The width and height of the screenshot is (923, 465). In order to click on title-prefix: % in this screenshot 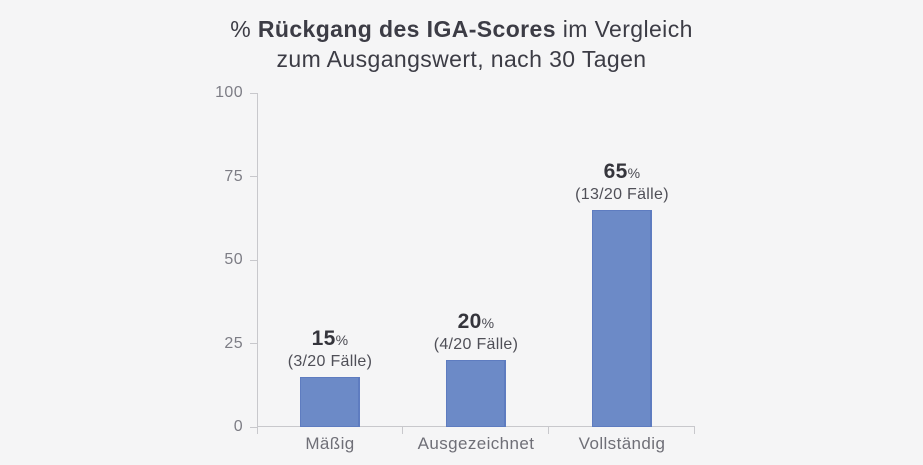, I will do `click(244, 29)`.